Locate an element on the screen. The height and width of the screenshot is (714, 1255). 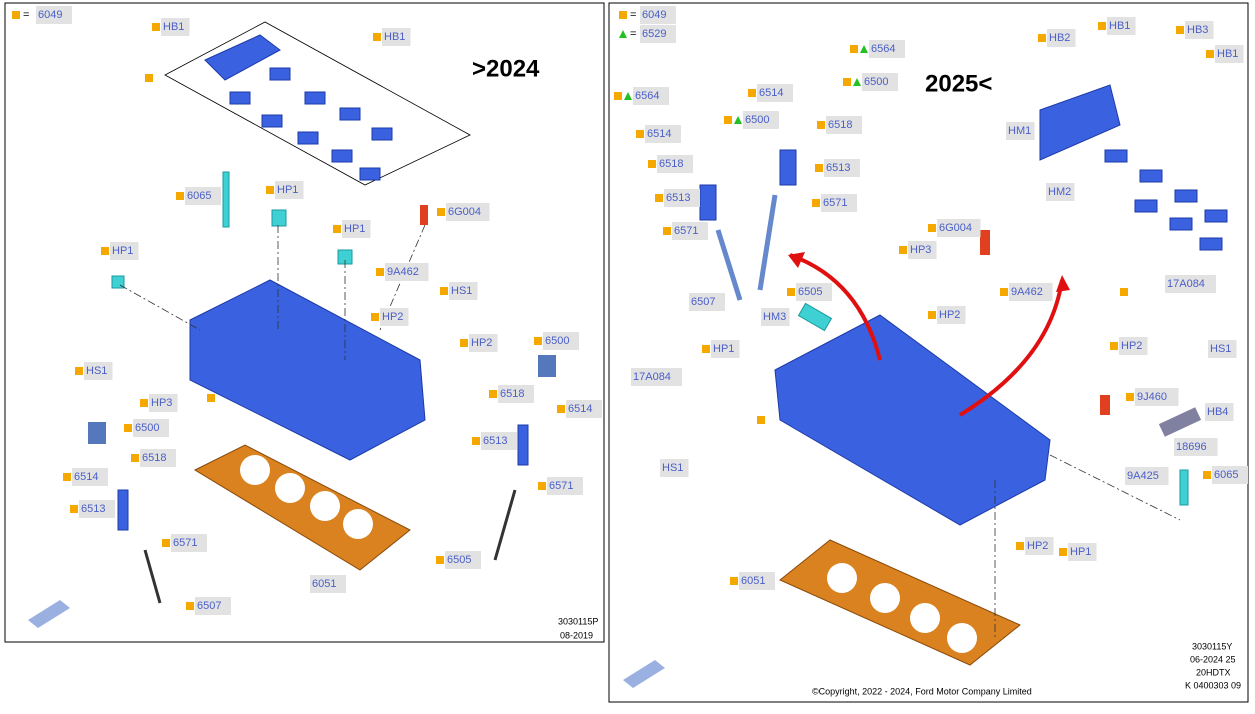
callout-label: HM3 is located at coordinates (774, 317).